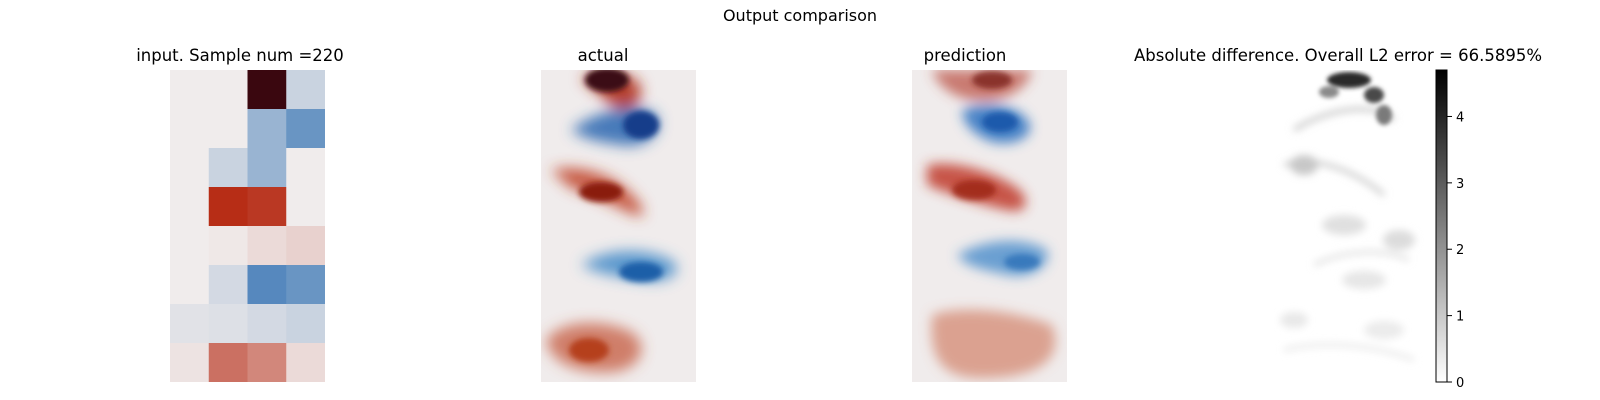 This screenshot has width=1600, height=400. What do you see at coordinates (618, 226) in the screenshot?
I see `actual-heatmap` at bounding box center [618, 226].